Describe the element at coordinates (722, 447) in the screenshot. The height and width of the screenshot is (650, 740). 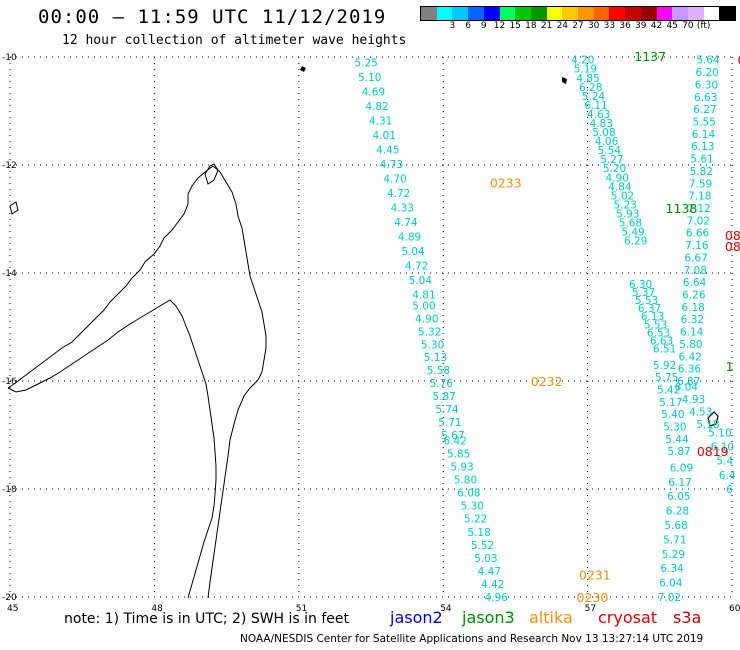
I see `swh-value: 6.10` at that location.